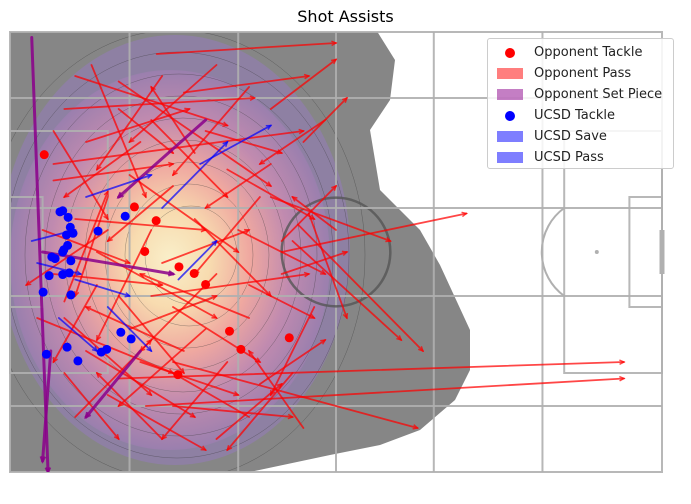 The image size is (691, 504). I want to click on opponent-set-piece-arrow, so click(40, 254).